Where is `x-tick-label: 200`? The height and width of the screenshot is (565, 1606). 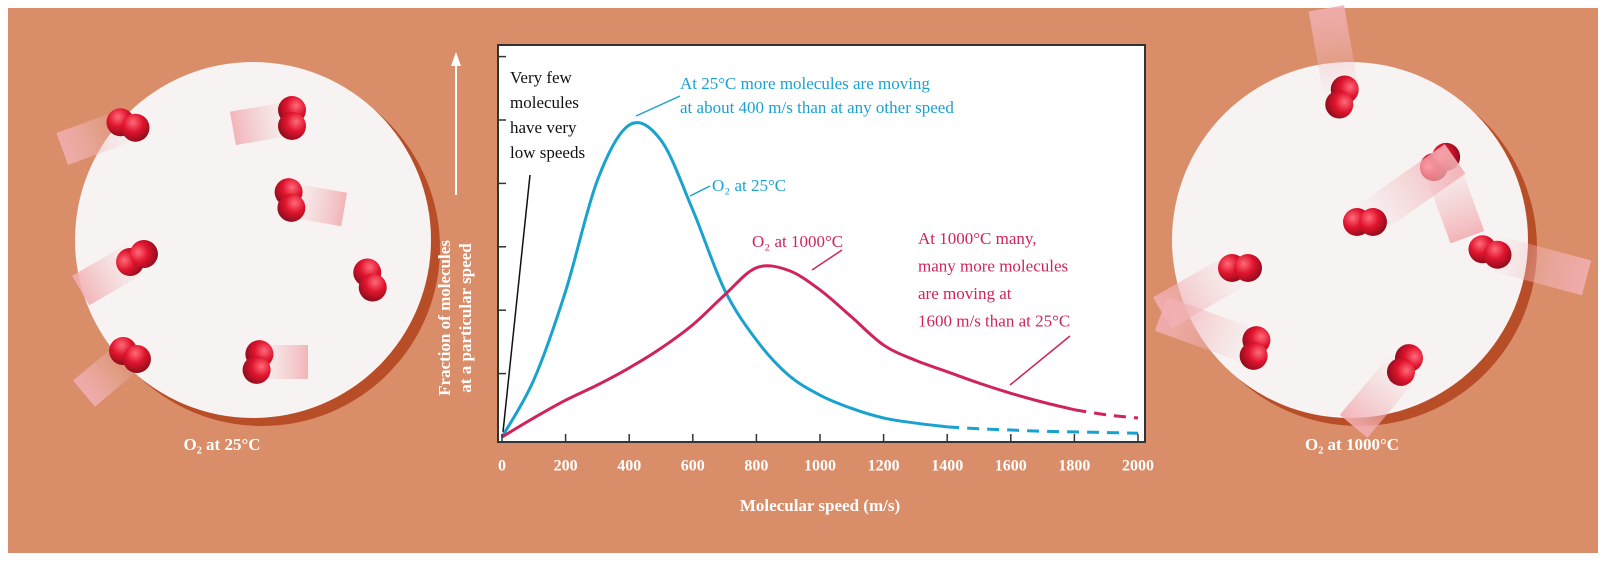
x-tick-label: 200 is located at coordinates (566, 466).